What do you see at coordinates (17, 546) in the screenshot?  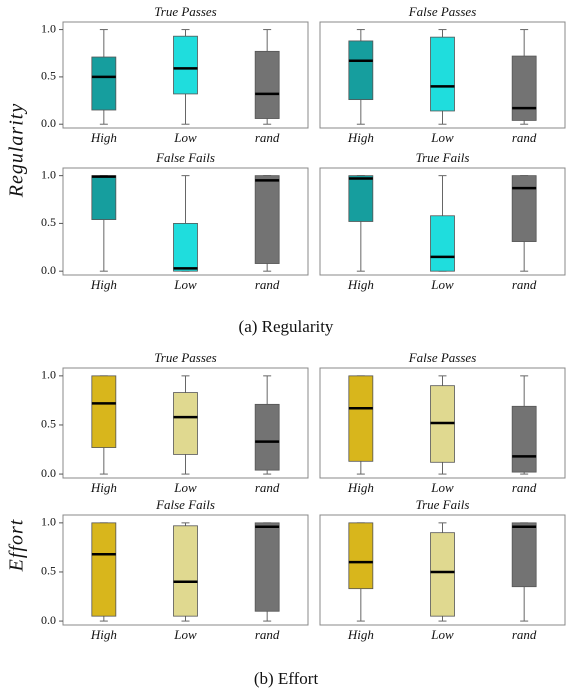 I see `group-y-label: Effort` at bounding box center [17, 546].